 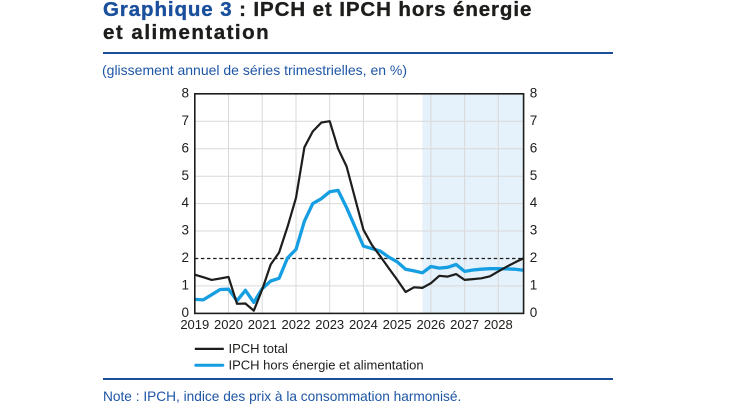 I want to click on svg-text: 2025, so click(x=397, y=324).